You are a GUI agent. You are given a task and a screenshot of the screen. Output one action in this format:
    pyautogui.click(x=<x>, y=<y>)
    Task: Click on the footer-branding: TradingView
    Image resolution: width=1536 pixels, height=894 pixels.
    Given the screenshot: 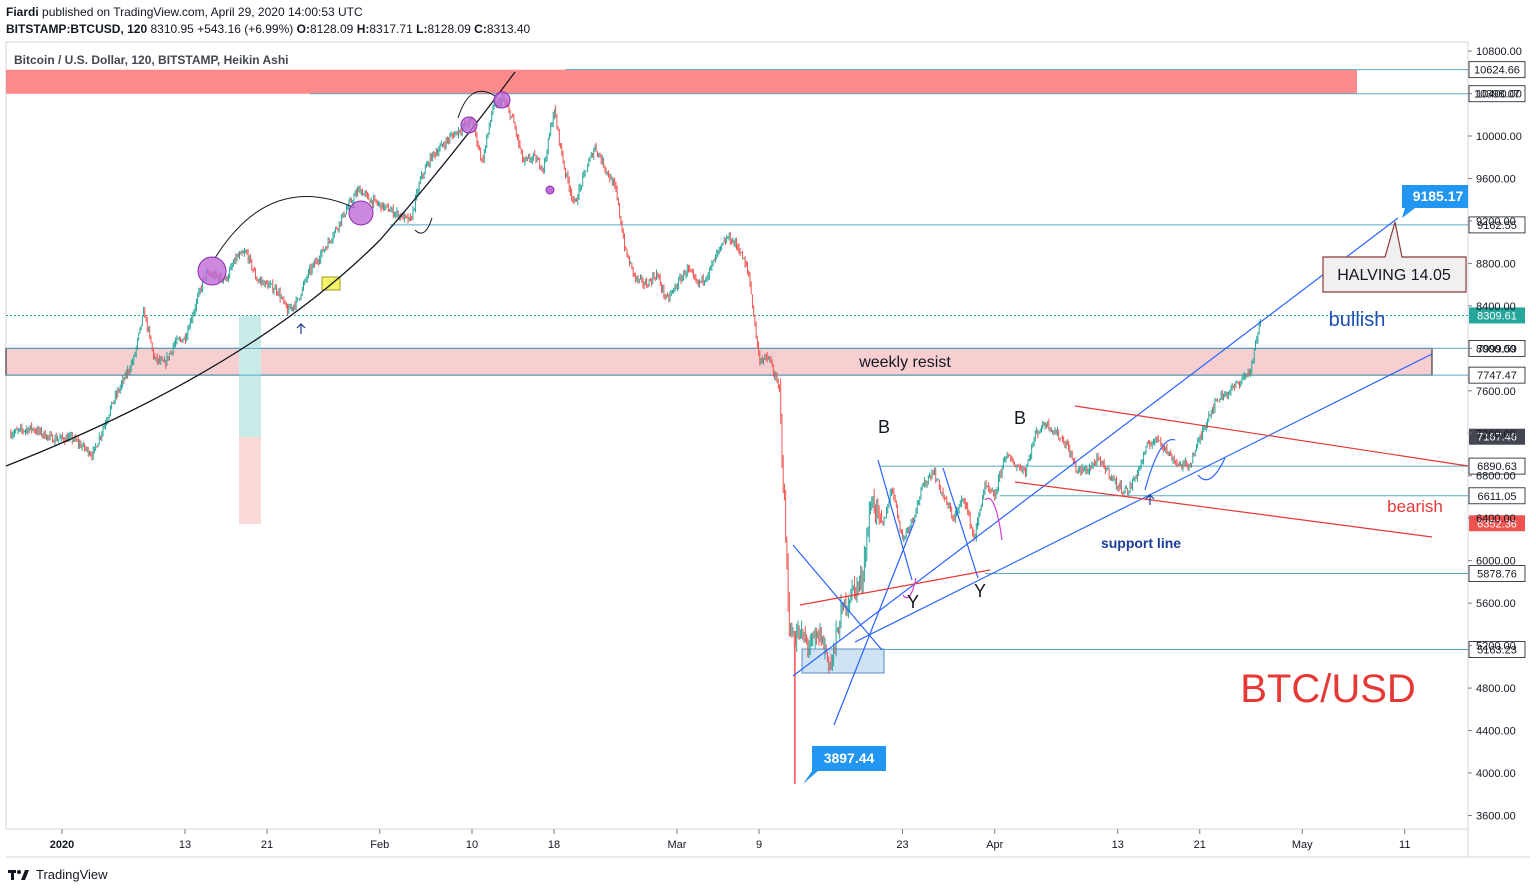 What is the action you would take?
    pyautogui.click(x=58, y=874)
    